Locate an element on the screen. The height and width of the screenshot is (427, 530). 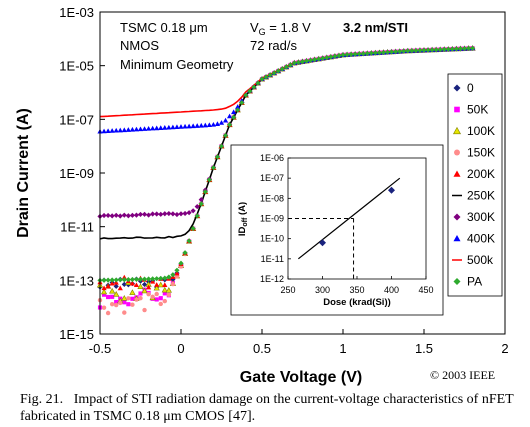
inset-x-tick-label: 450 is located at coordinates (425, 290).